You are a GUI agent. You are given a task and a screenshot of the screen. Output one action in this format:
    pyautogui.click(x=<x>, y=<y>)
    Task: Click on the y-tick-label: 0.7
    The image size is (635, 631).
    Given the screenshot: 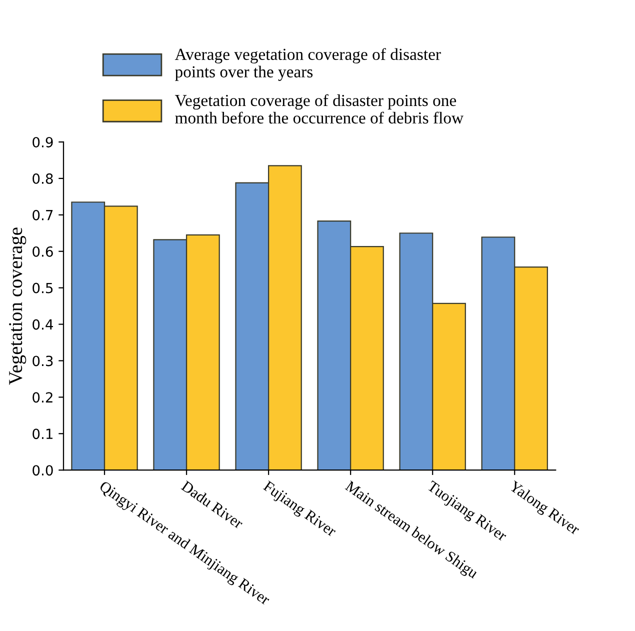 What is the action you would take?
    pyautogui.click(x=42, y=215)
    